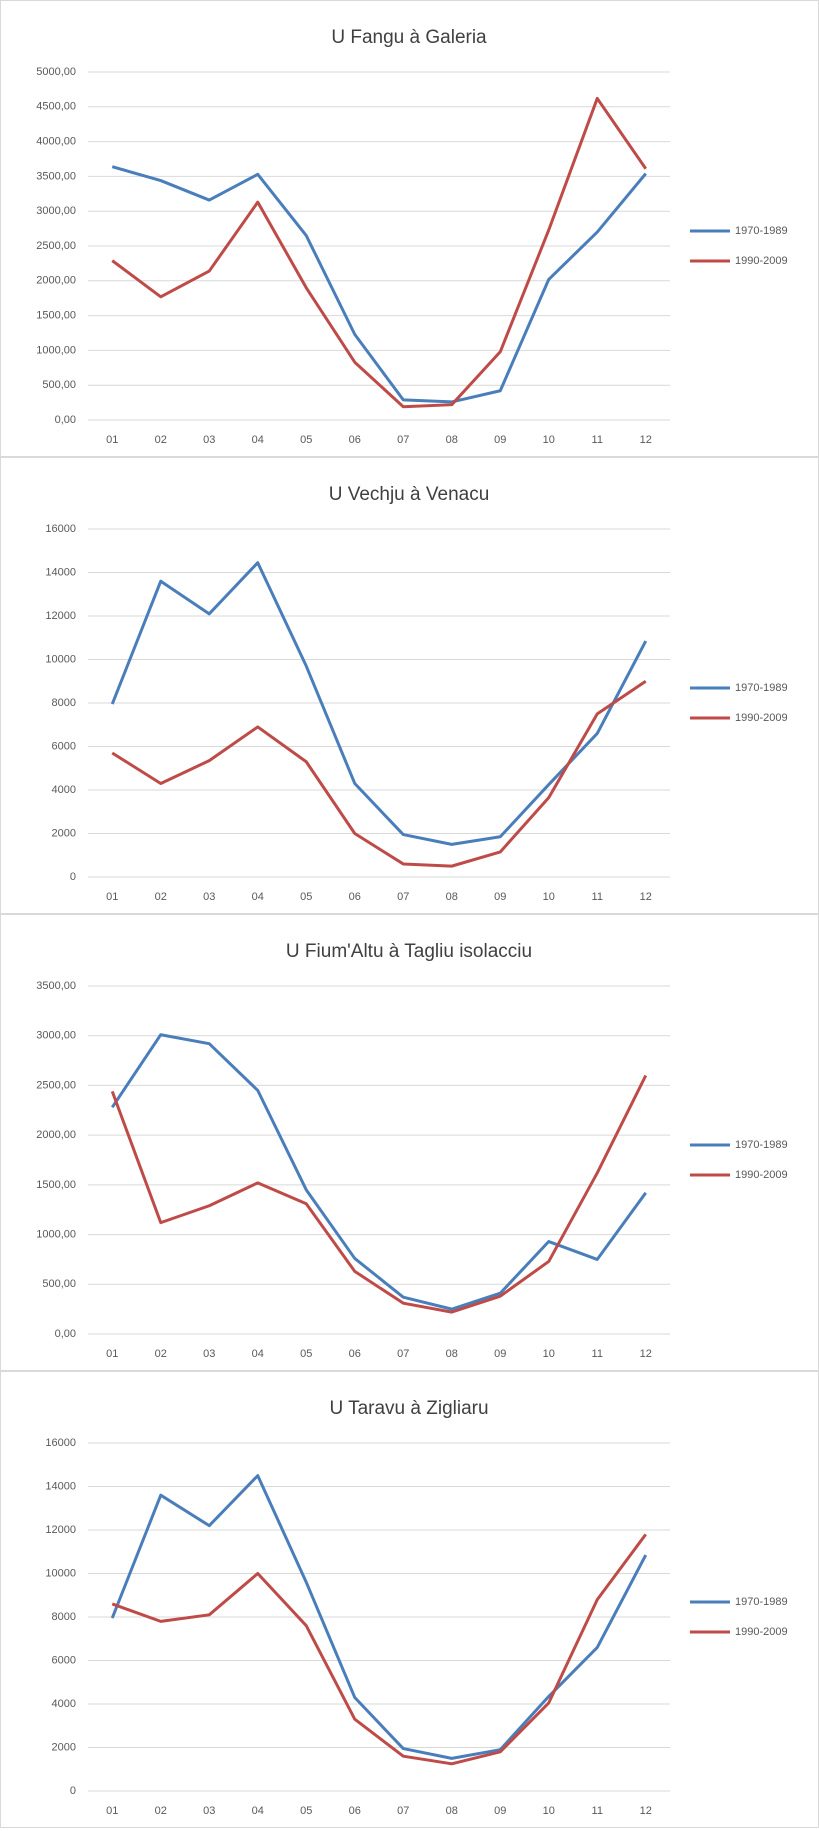 This screenshot has width=819, height=1831. I want to click on chart-title: U Vechju à Venacu, so click(409, 494).